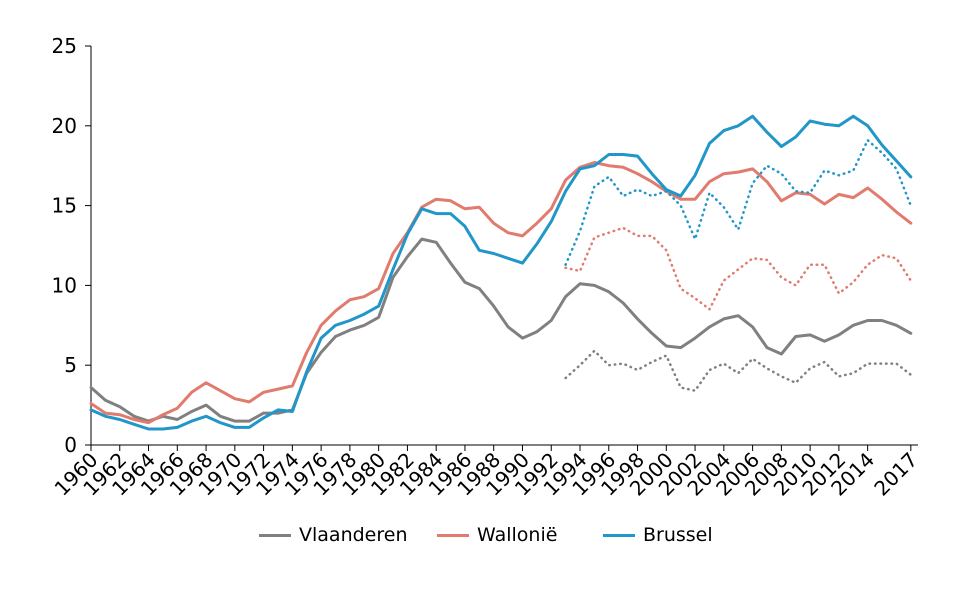 This screenshot has height=600, width=960. What do you see at coordinates (453, 535) in the screenshot?
I see `legend-swatch-wallonie` at bounding box center [453, 535].